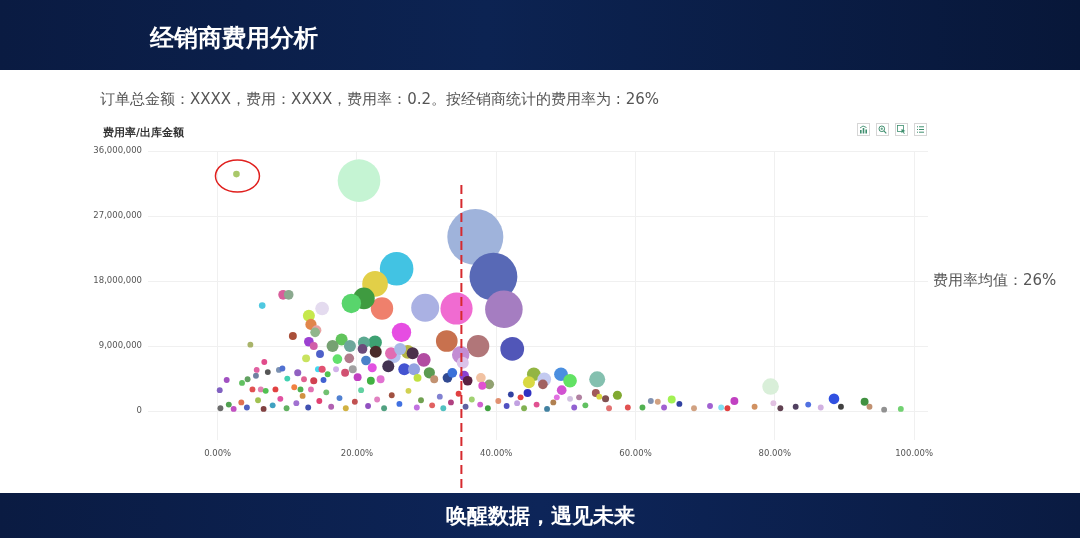 Image resolution: width=1080 pixels, height=538 pixels. What do you see at coordinates (379, 99) in the screenshot?
I see `chart-subtitle: 订单总金额：XXXX，费用：XXXX，费用率：0.2。按经销商统计的费用率为 : 26%` at bounding box center [379, 99].